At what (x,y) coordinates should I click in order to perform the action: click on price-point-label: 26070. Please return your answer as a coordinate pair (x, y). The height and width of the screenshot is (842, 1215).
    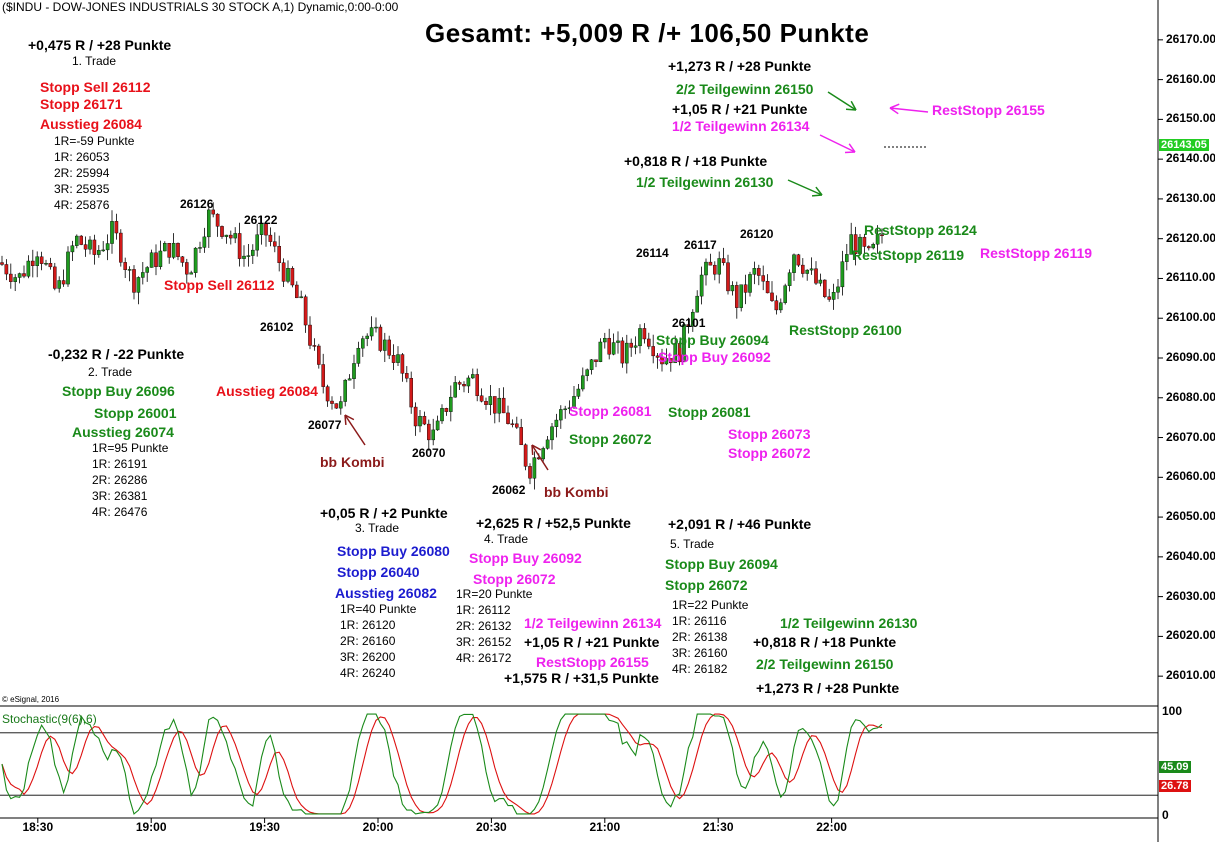
    Looking at the image, I should click on (429, 453).